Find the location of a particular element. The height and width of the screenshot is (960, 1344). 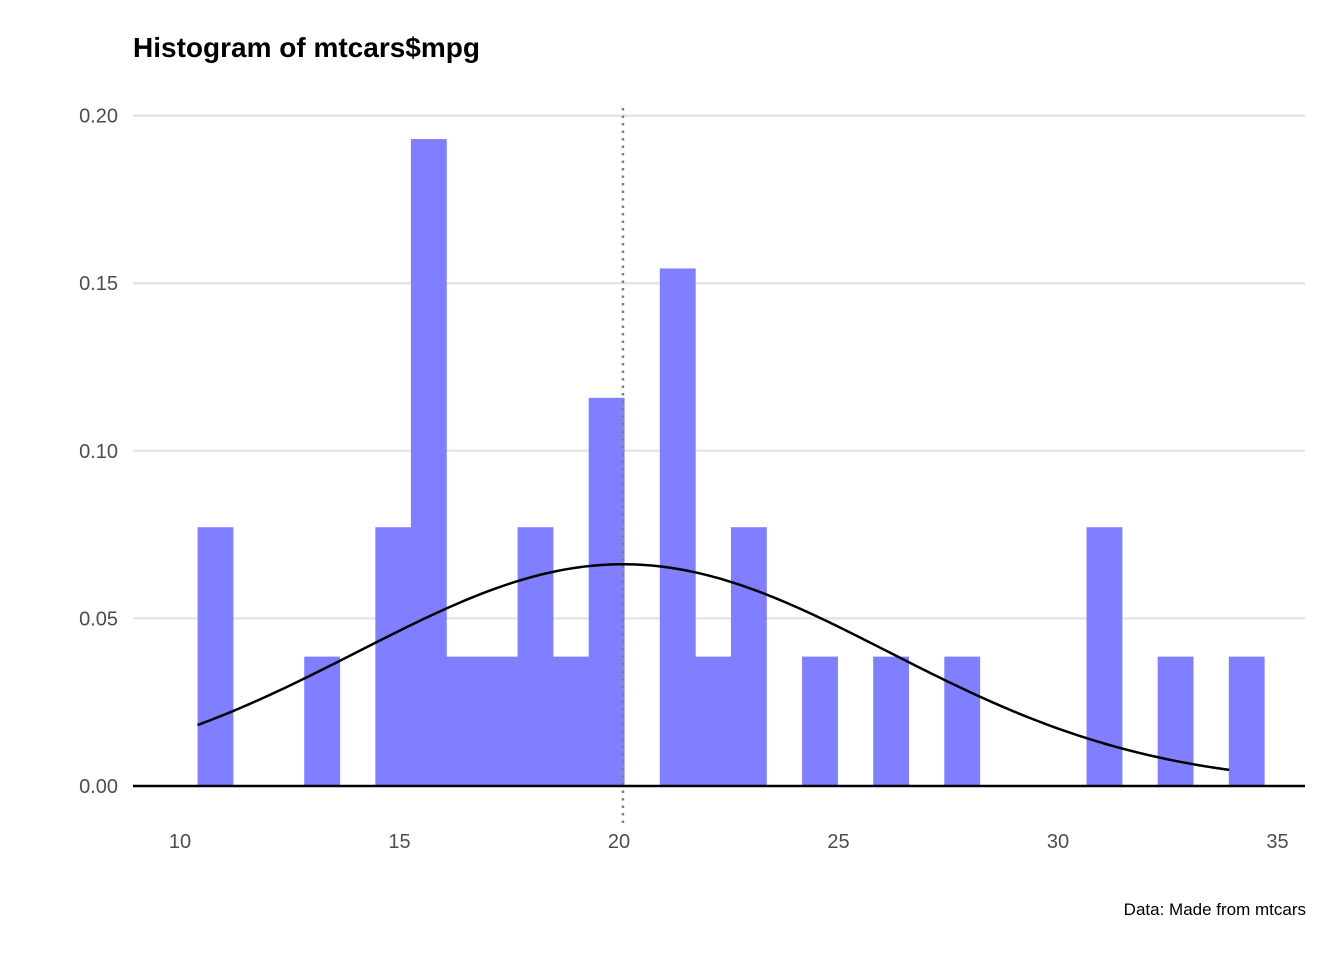

x-tick-label: 20 is located at coordinates (619, 842).